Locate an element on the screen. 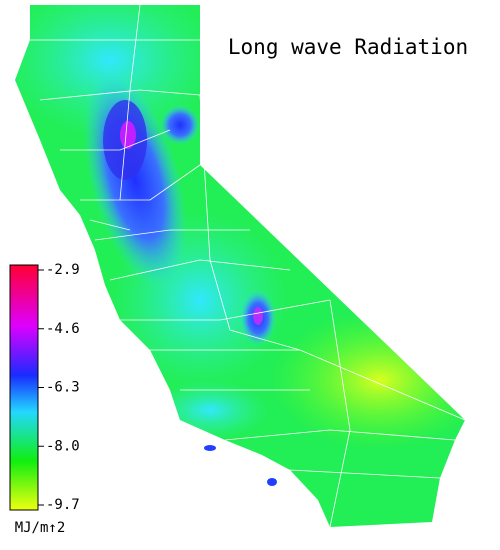  map-title: Long wave Radiation is located at coordinates (348, 47).